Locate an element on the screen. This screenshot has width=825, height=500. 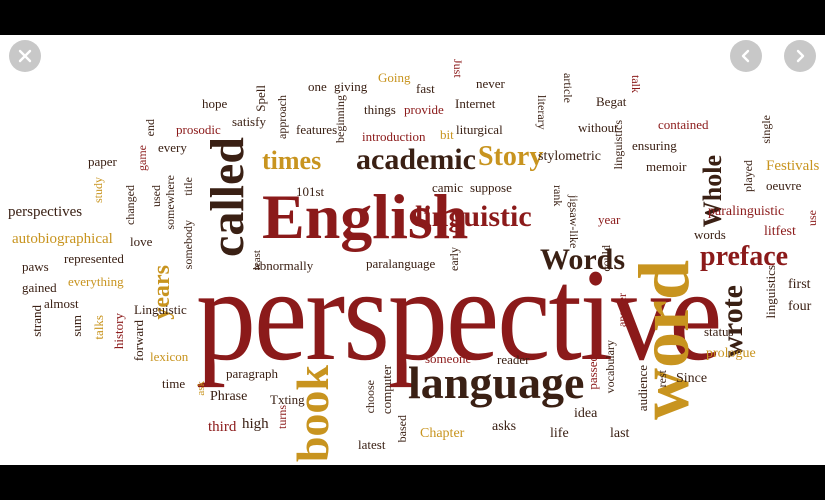
word-provide: provide is located at coordinates (424, 109).